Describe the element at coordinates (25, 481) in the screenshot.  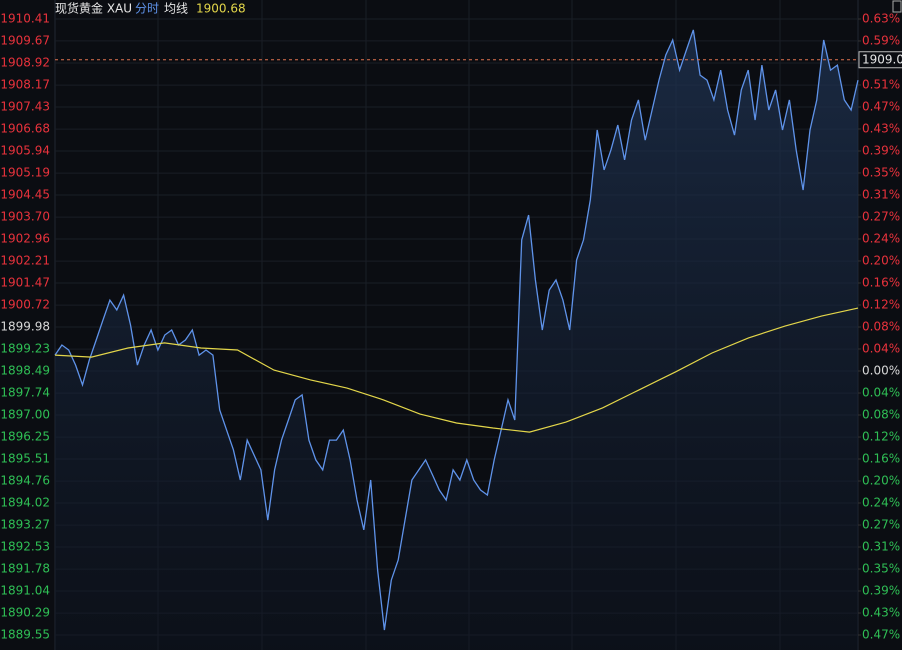
I see `y-tick-label: 1894.76` at that location.